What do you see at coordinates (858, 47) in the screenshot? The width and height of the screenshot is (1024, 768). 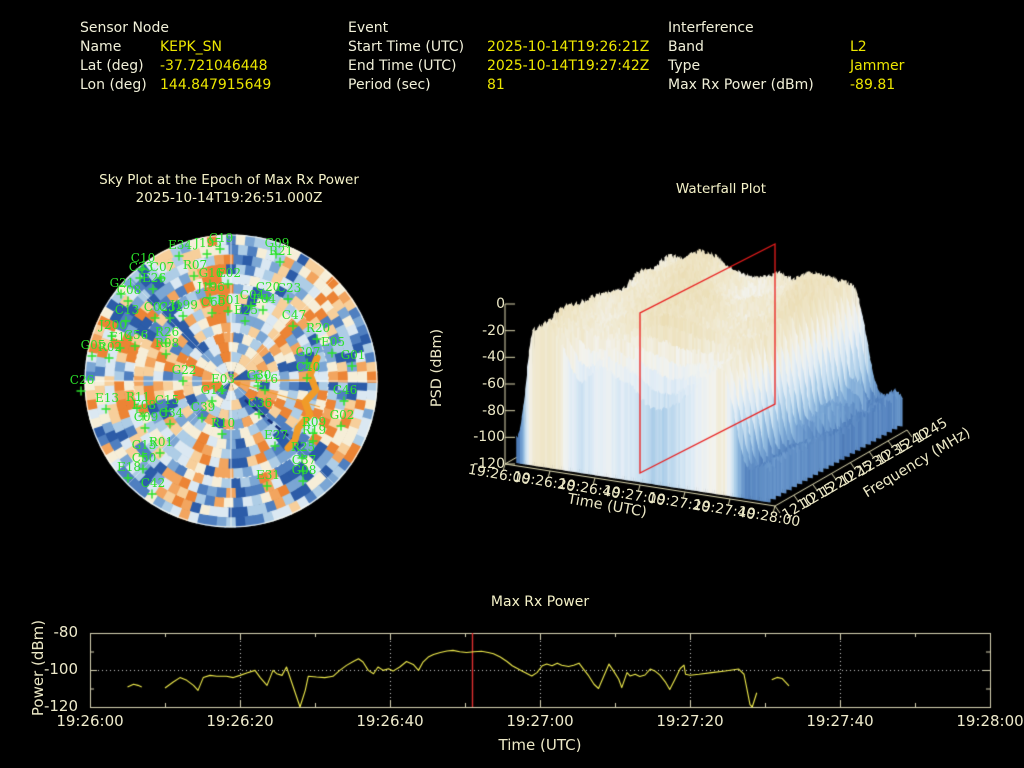 I see `interference-band-value: L2` at bounding box center [858, 47].